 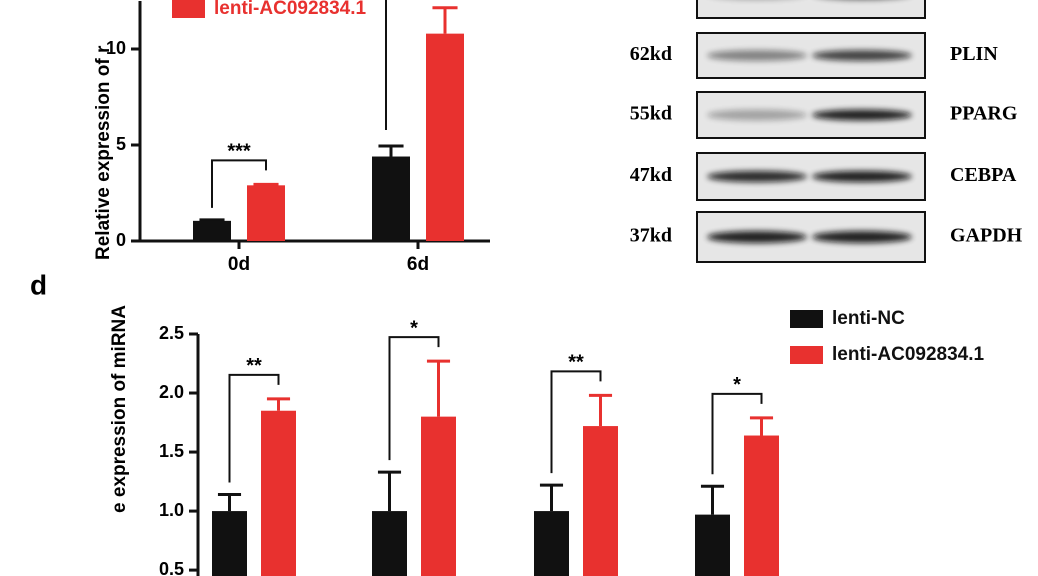 I want to click on blot-size: 55kd, so click(x=651, y=114).